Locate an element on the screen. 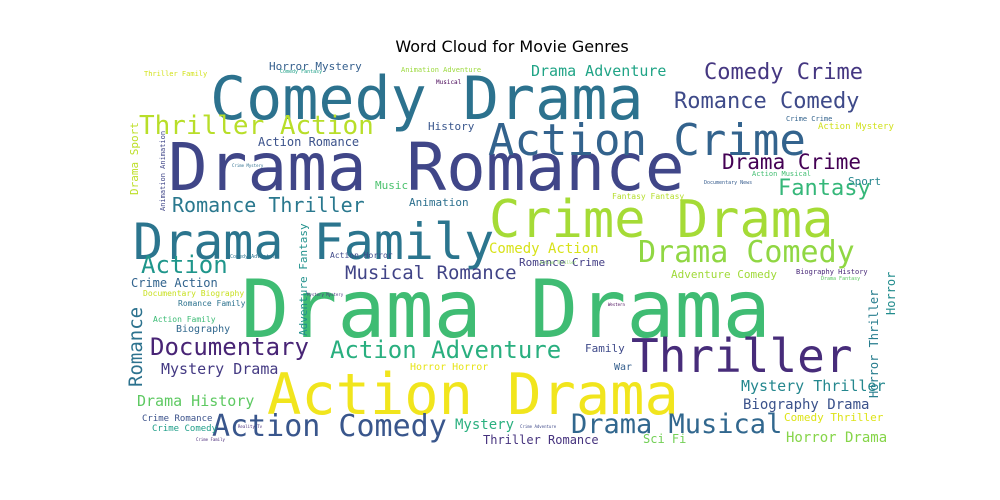 The height and width of the screenshot is (500, 1000). word-cloud-word: Crime Comedy is located at coordinates (185, 429).